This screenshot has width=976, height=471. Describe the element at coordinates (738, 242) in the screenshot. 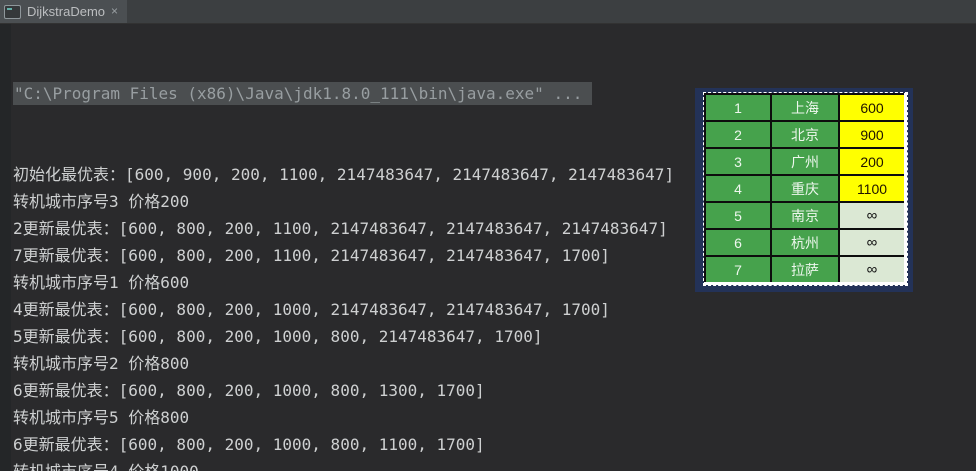

I see `cell-index: 6` at that location.